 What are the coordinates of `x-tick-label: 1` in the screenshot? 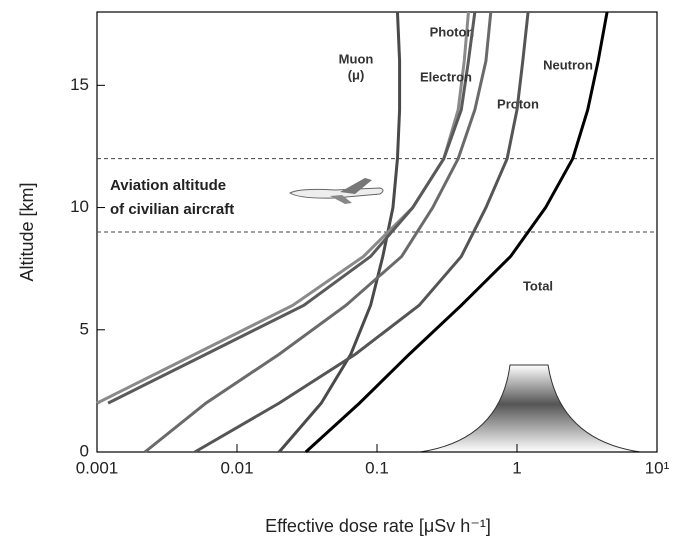 It's located at (516, 467).